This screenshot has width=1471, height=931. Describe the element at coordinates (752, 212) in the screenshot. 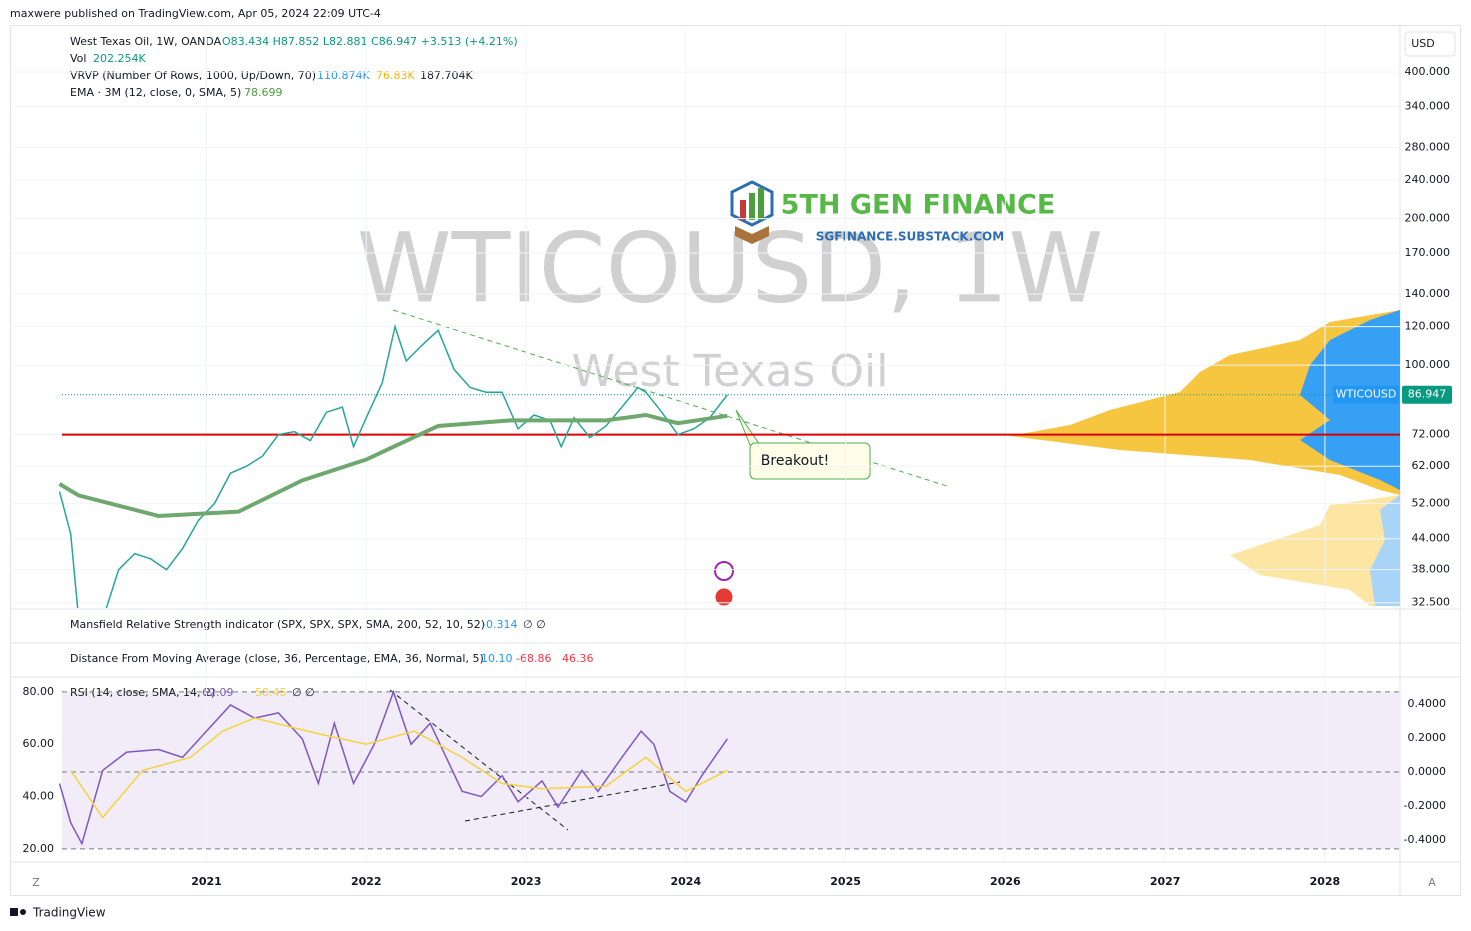

I see `logo-icon` at that location.